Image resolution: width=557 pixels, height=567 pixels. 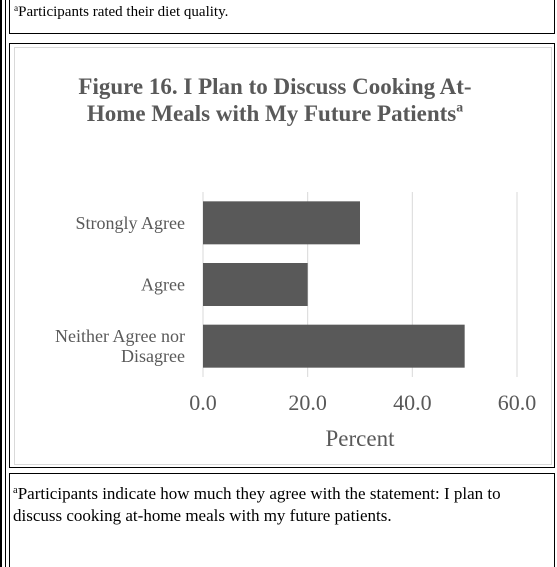 I want to click on x-tick-label-0: 0.0, so click(x=203, y=402).